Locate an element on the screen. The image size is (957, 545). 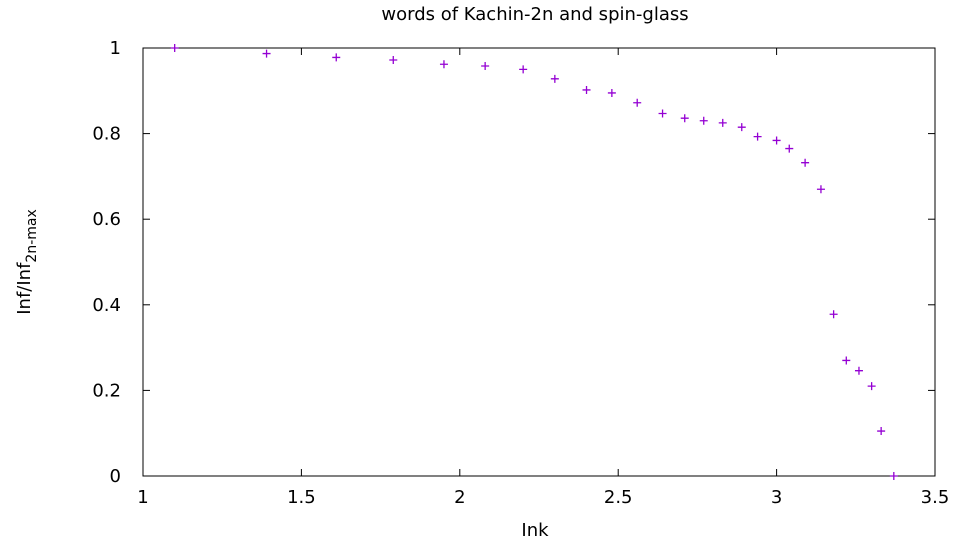
y-tick-label: 0.6 is located at coordinates (106, 219).